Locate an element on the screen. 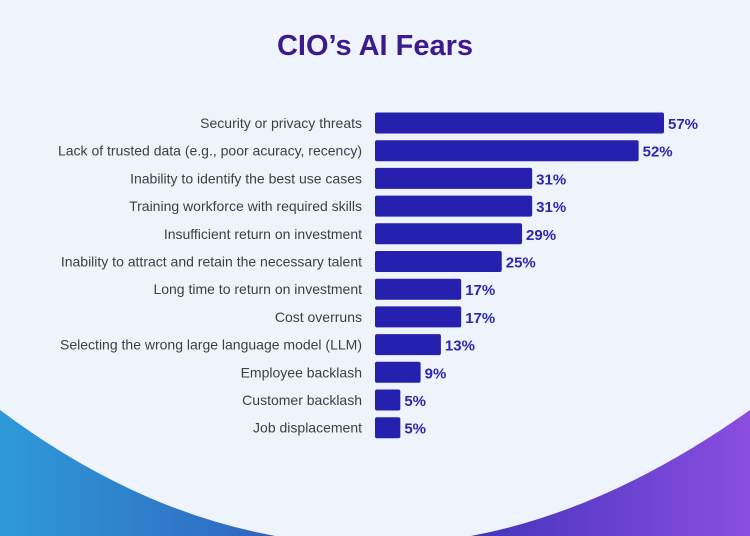  category-label: Security or privacy threats is located at coordinates (281, 123).